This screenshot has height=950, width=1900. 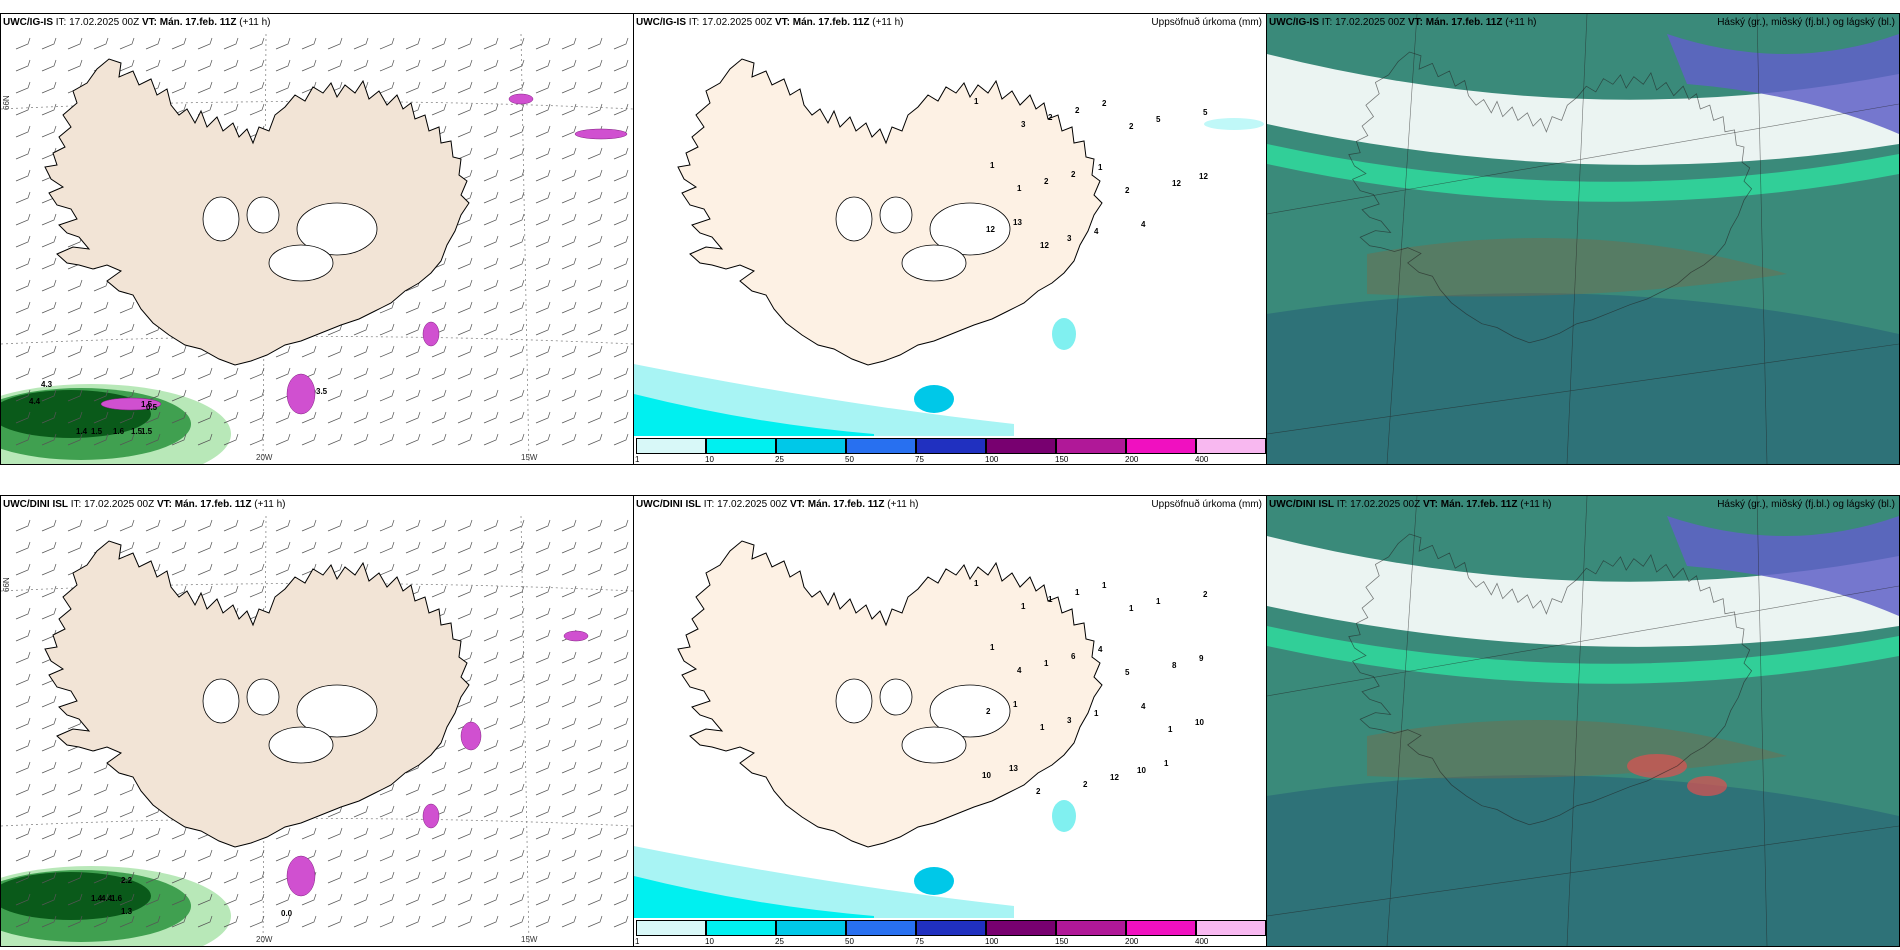 What do you see at coordinates (35, 401) in the screenshot?
I see `wind-value-label: 4.4` at bounding box center [35, 401].